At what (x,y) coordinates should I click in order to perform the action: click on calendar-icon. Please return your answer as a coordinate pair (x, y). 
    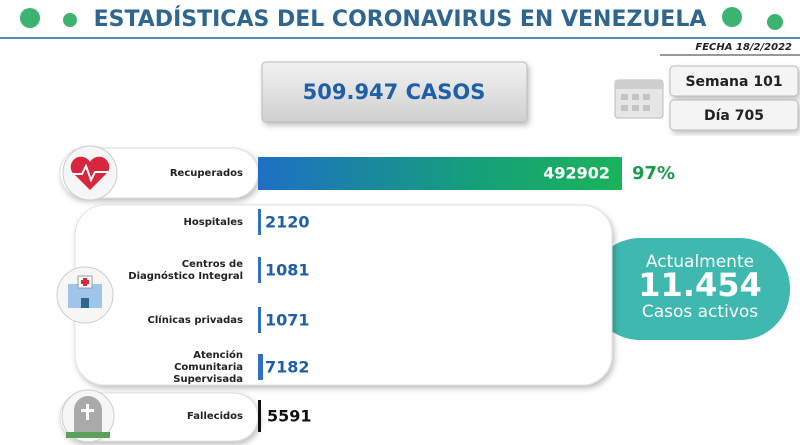
    Looking at the image, I should click on (639, 99).